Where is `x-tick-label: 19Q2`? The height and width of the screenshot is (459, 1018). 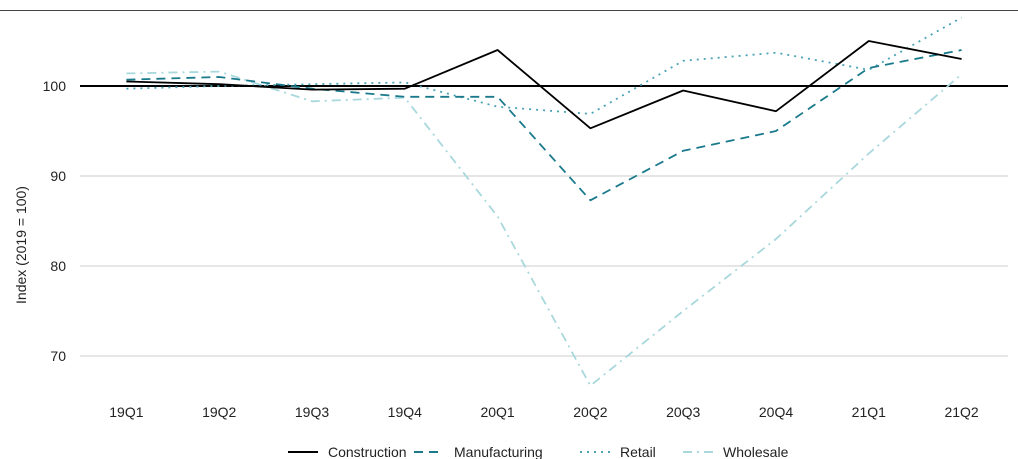 x-tick-label: 19Q2 is located at coordinates (219, 412).